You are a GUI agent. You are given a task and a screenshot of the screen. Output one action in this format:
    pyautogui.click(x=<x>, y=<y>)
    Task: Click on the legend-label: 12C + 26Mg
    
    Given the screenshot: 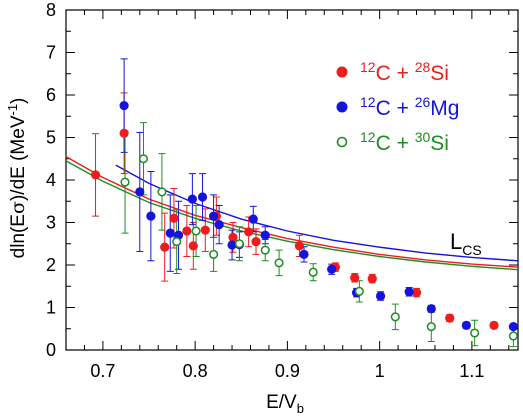 What is the action you would take?
    pyautogui.click(x=409, y=107)
    